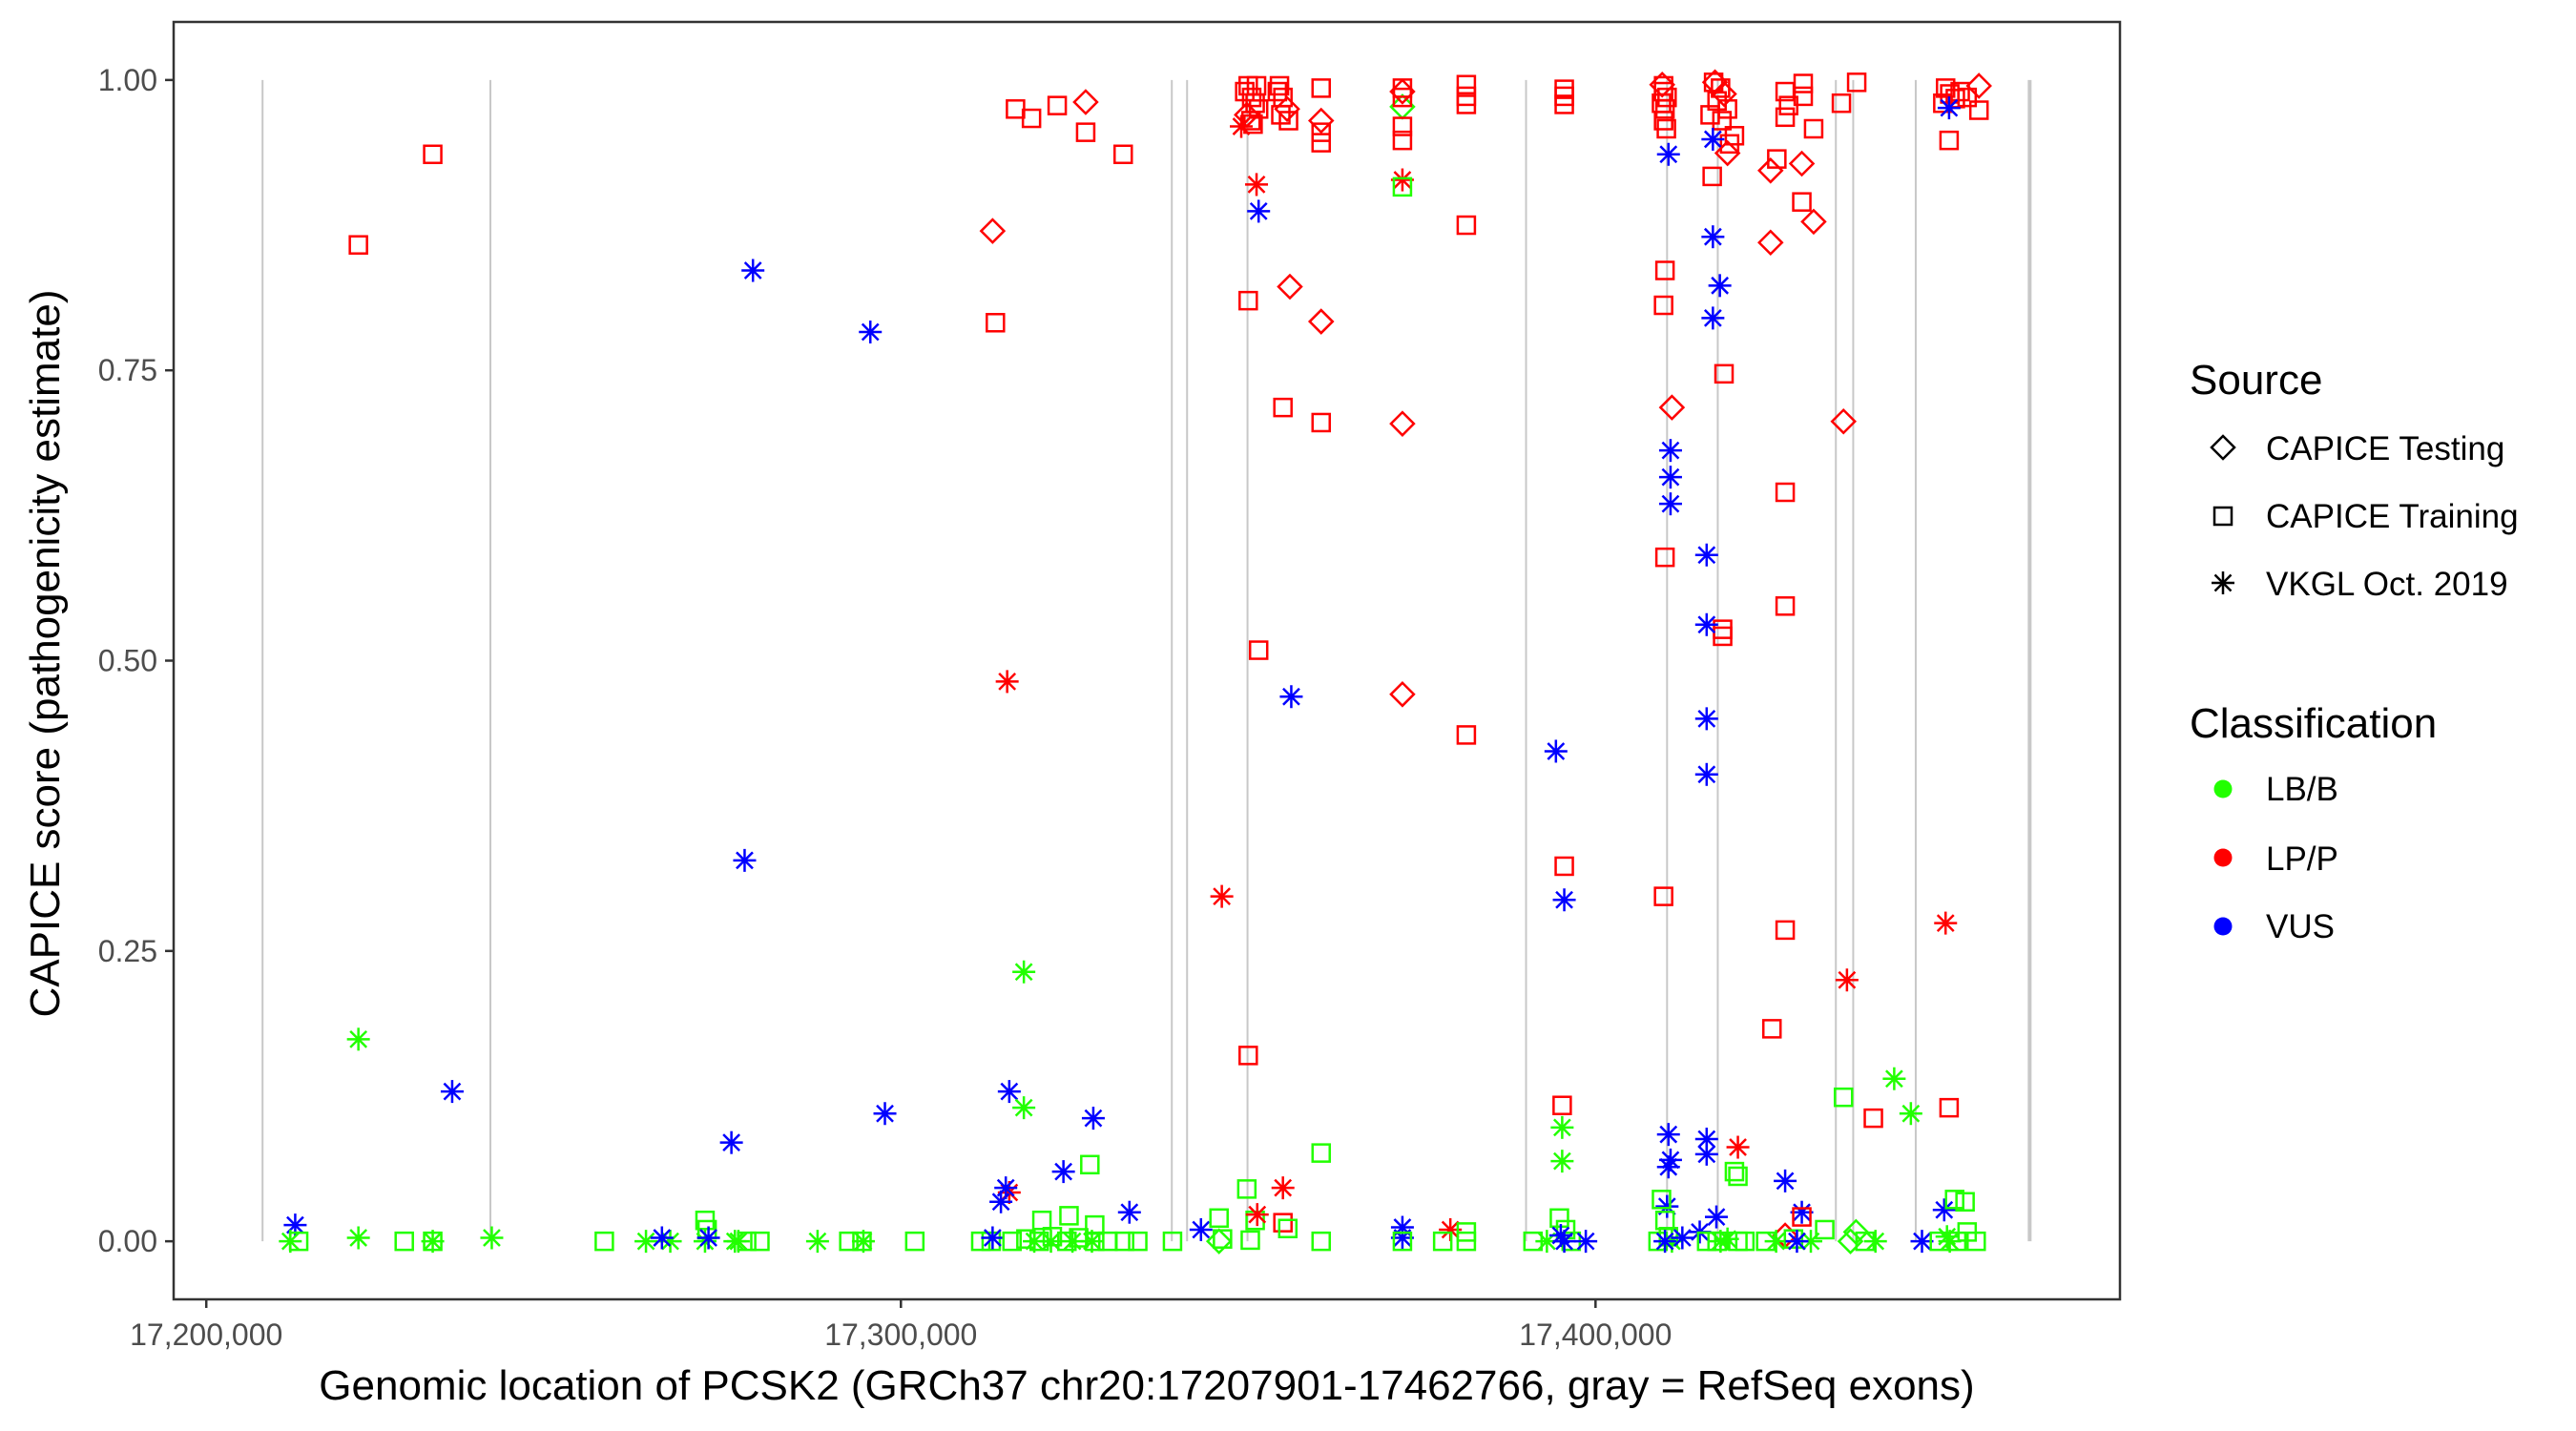  Describe the element at coordinates (2313, 723) in the screenshot. I see `legend-classification-title: Classification` at that location.